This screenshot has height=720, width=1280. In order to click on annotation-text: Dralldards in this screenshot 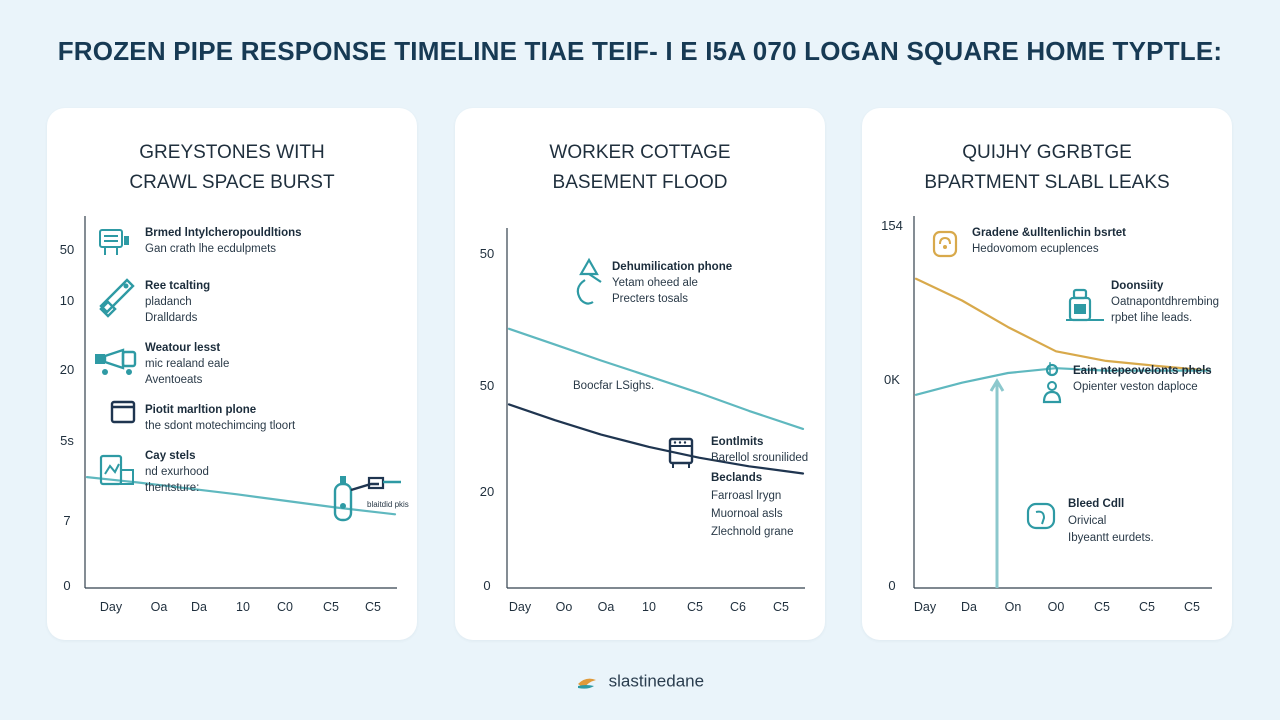, I will do `click(171, 318)`.